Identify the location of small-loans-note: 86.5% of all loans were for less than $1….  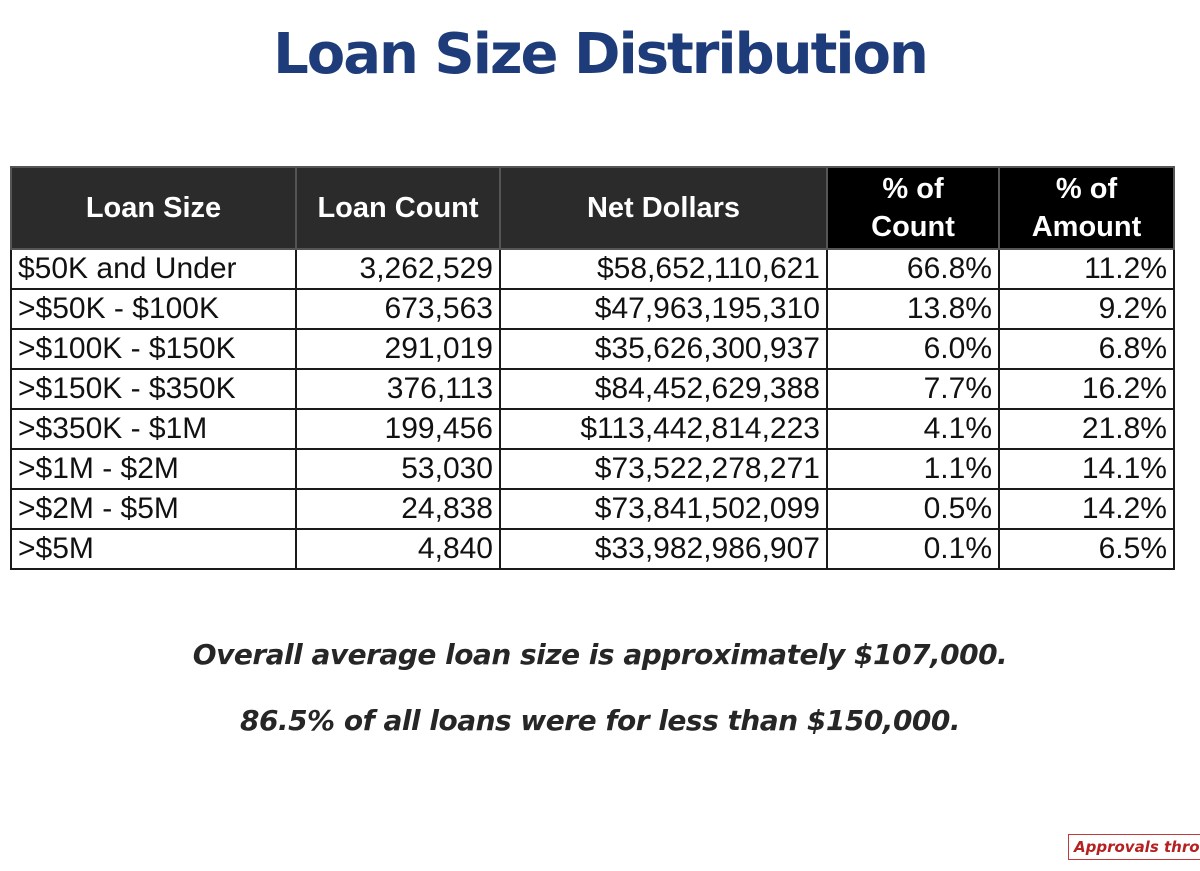
(600, 720).